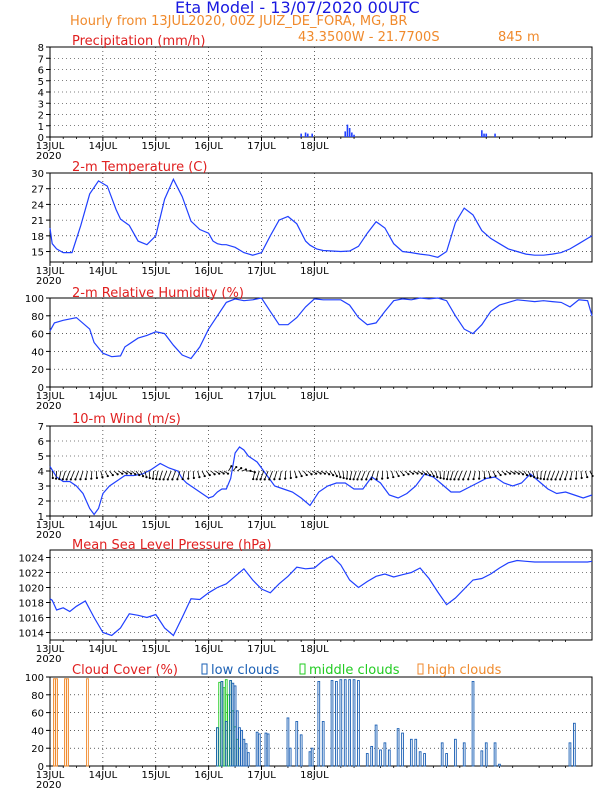 This screenshot has height=792, width=612. Describe the element at coordinates (321, 596) in the screenshot. I see `pressure-series-line` at that location.